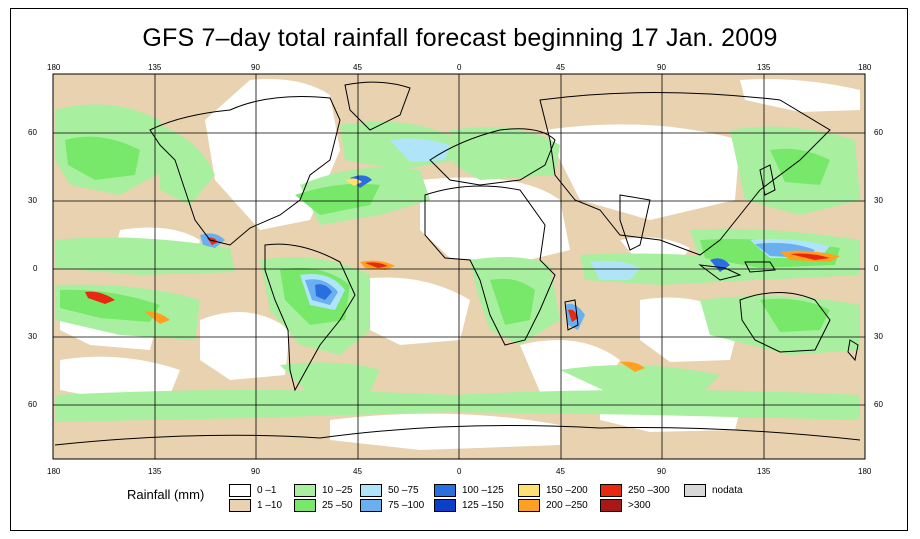 The height and width of the screenshot is (539, 920). I want to click on legend-title: Rainfall (mm), so click(166, 494).